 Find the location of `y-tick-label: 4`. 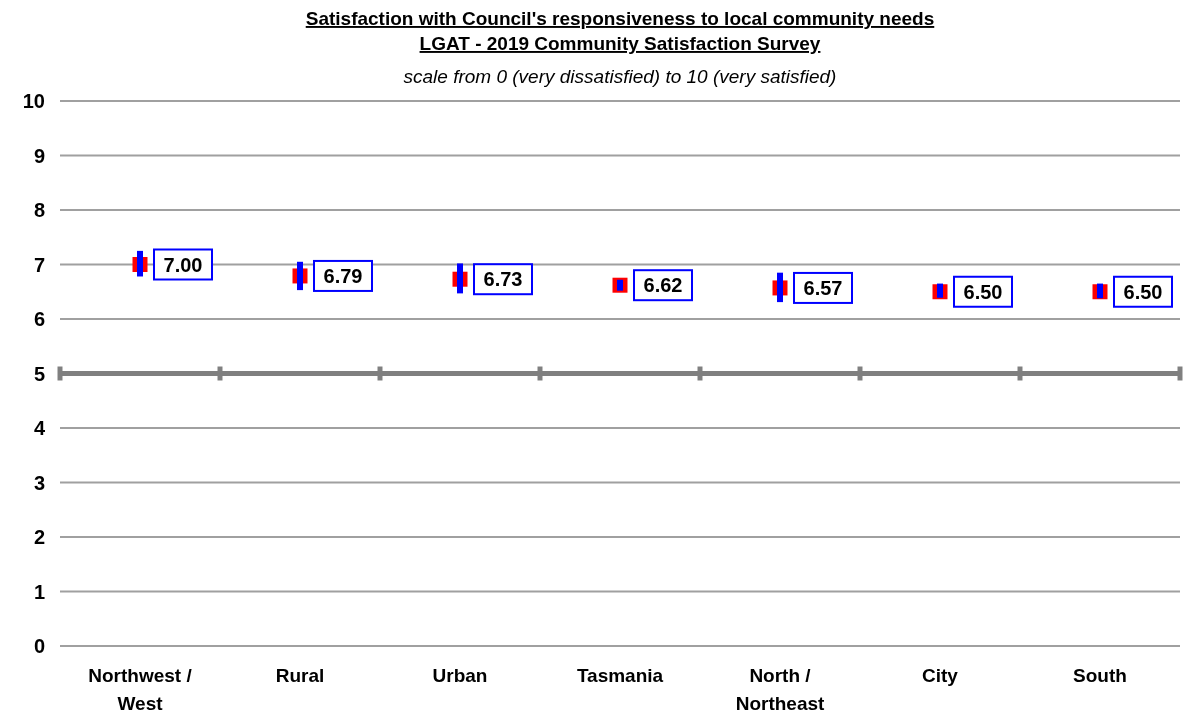

y-tick-label: 4 is located at coordinates (39, 428).